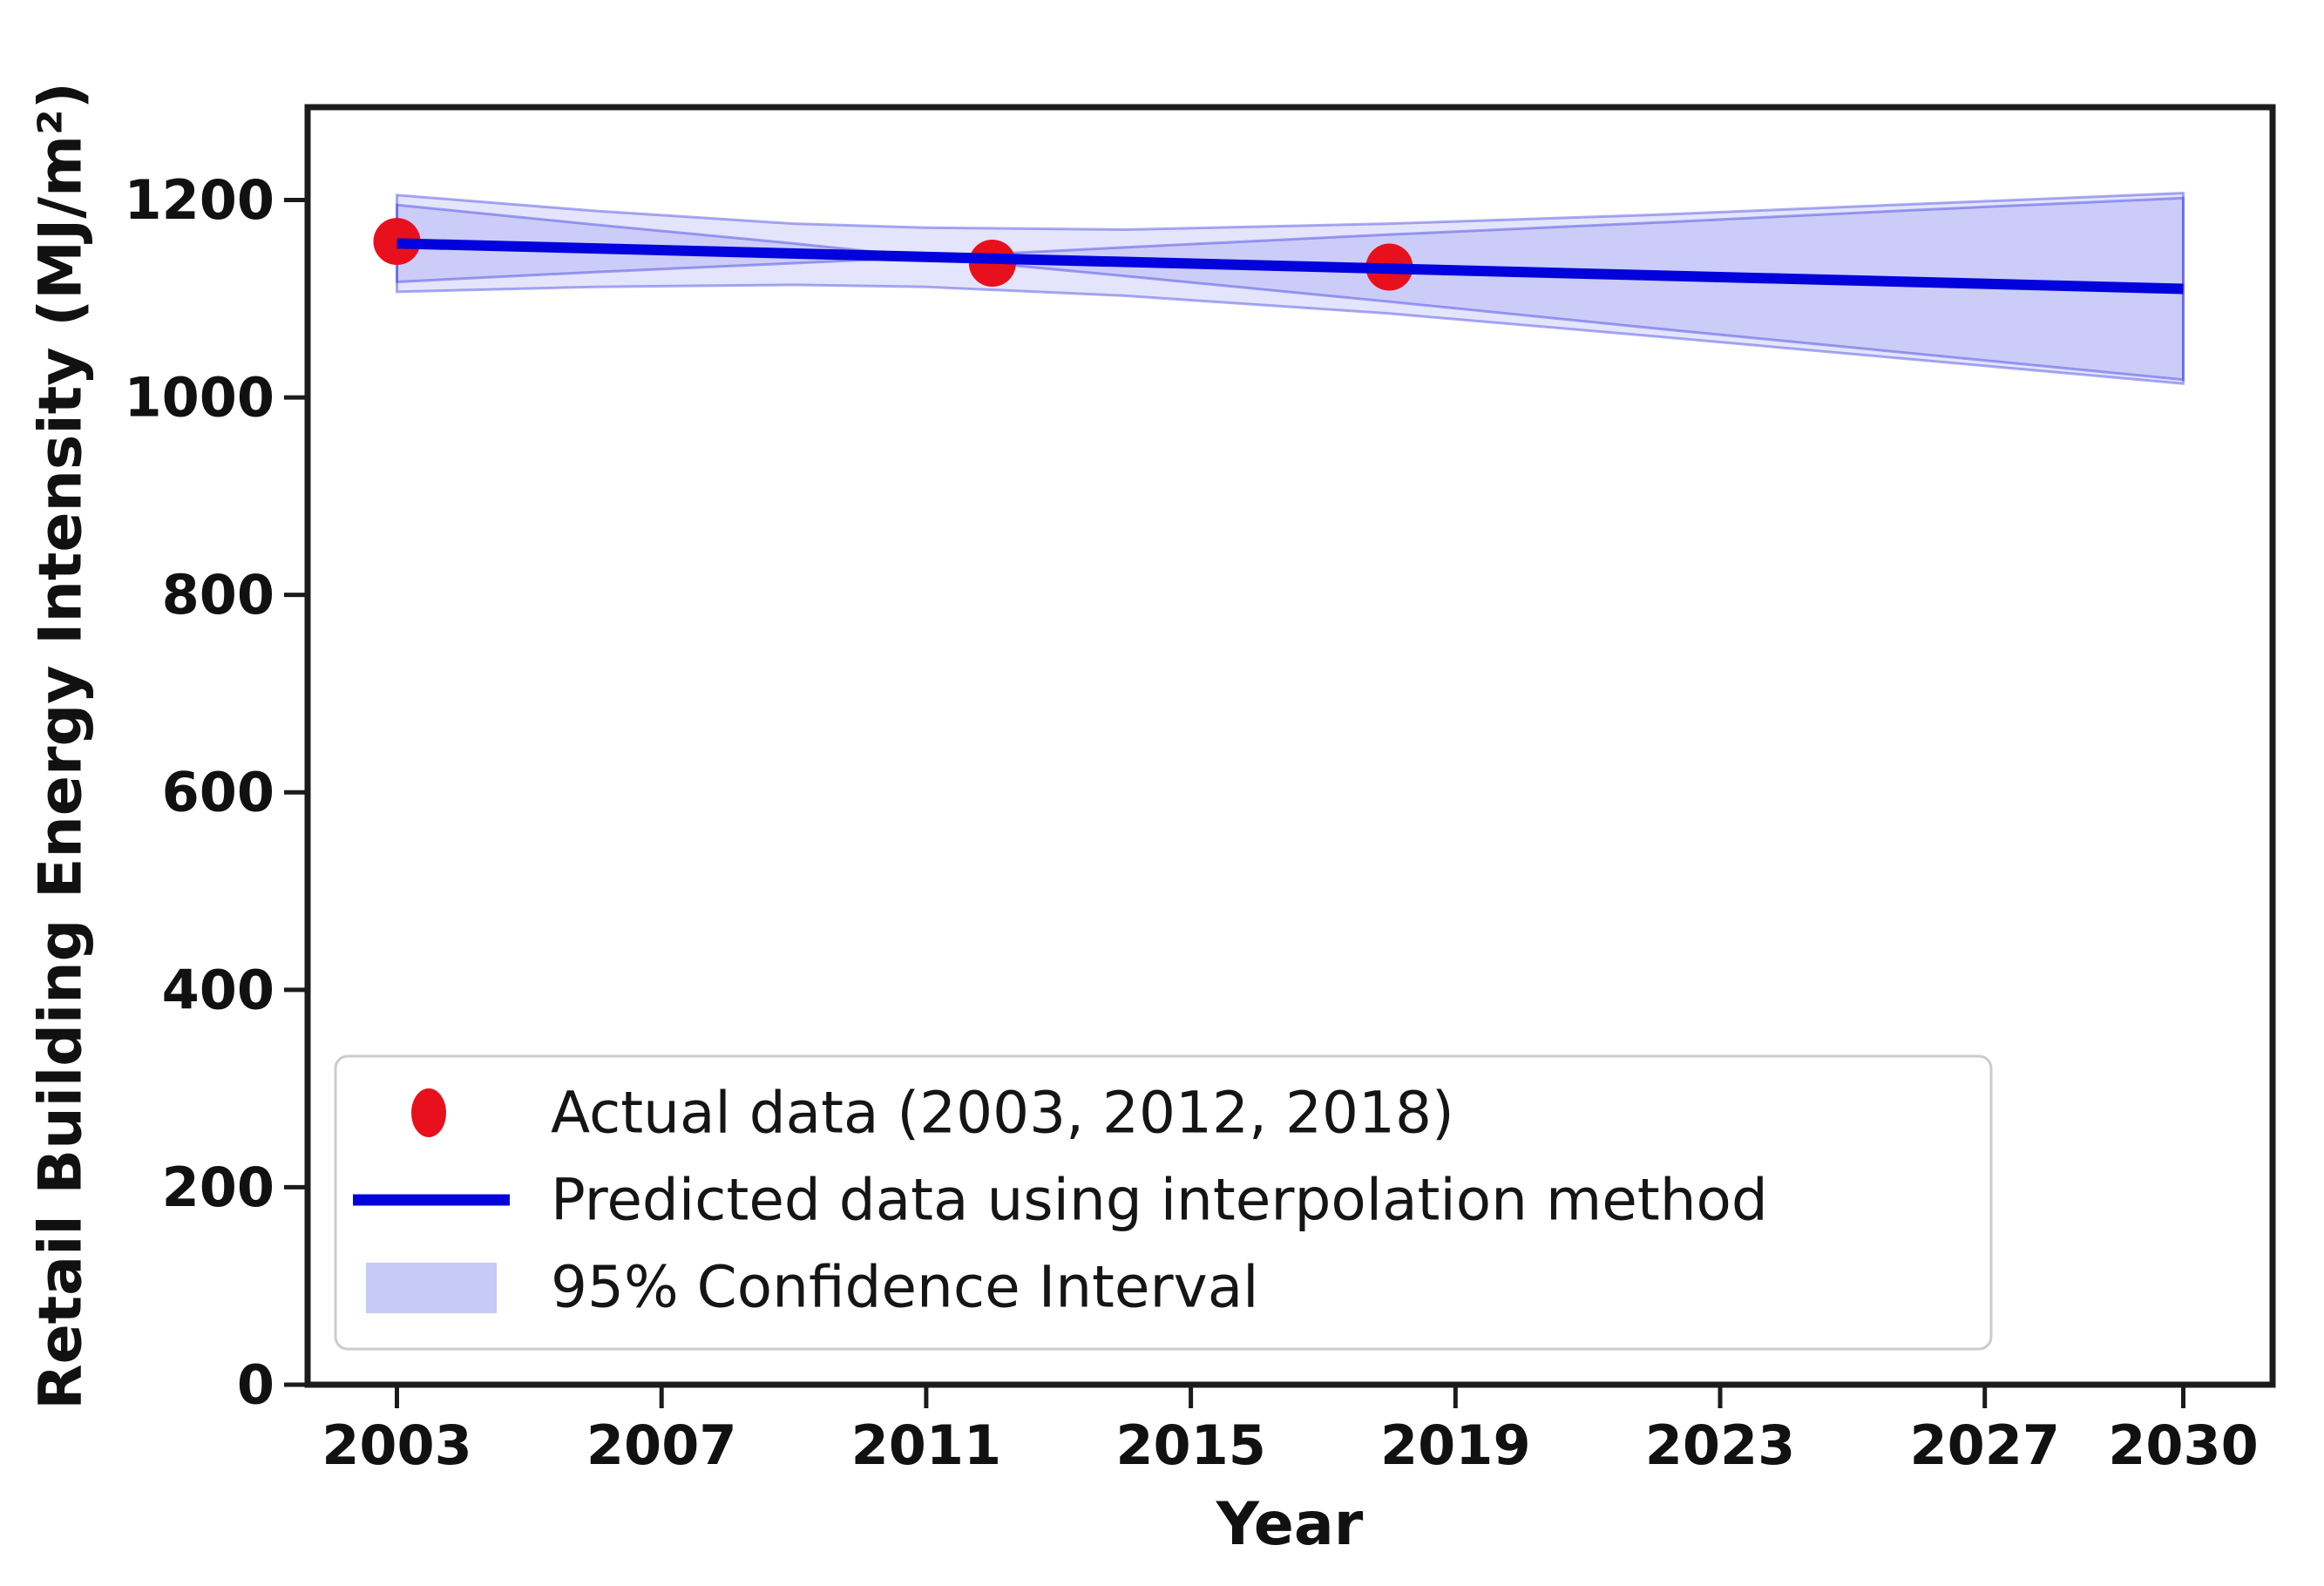 The image size is (2324, 1586). I want to click on y-tick-label: 1000, so click(199, 398).